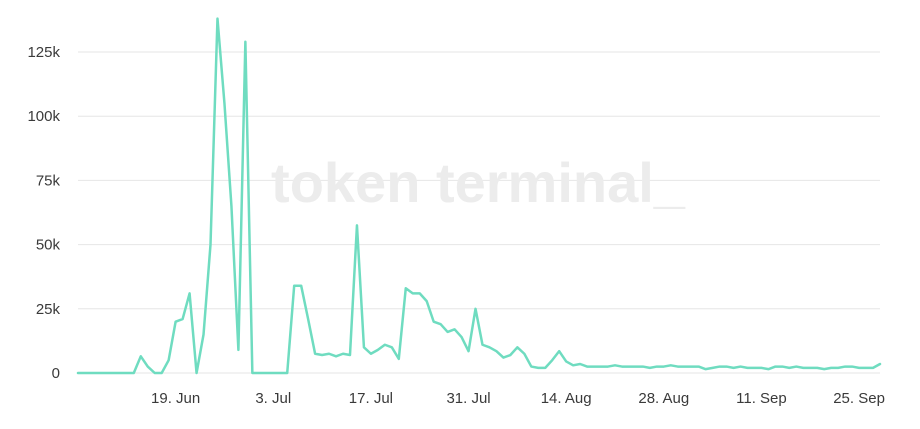 This screenshot has width=920, height=429. What do you see at coordinates (43, 213) in the screenshot?
I see `y-axis: 0 25k 50k 75k 100k 125k` at bounding box center [43, 213].